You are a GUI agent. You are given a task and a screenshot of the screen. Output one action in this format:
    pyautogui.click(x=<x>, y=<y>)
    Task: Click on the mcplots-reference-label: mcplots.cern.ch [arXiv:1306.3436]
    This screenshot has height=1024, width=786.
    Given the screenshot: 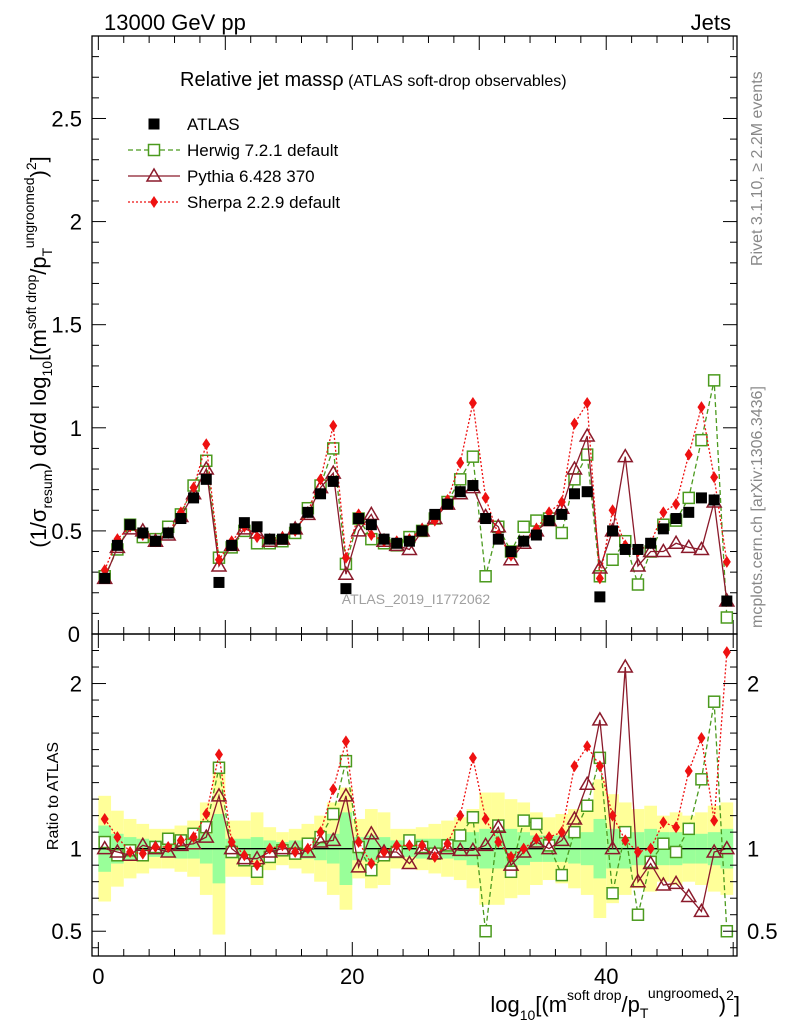 What is the action you would take?
    pyautogui.click(x=757, y=507)
    